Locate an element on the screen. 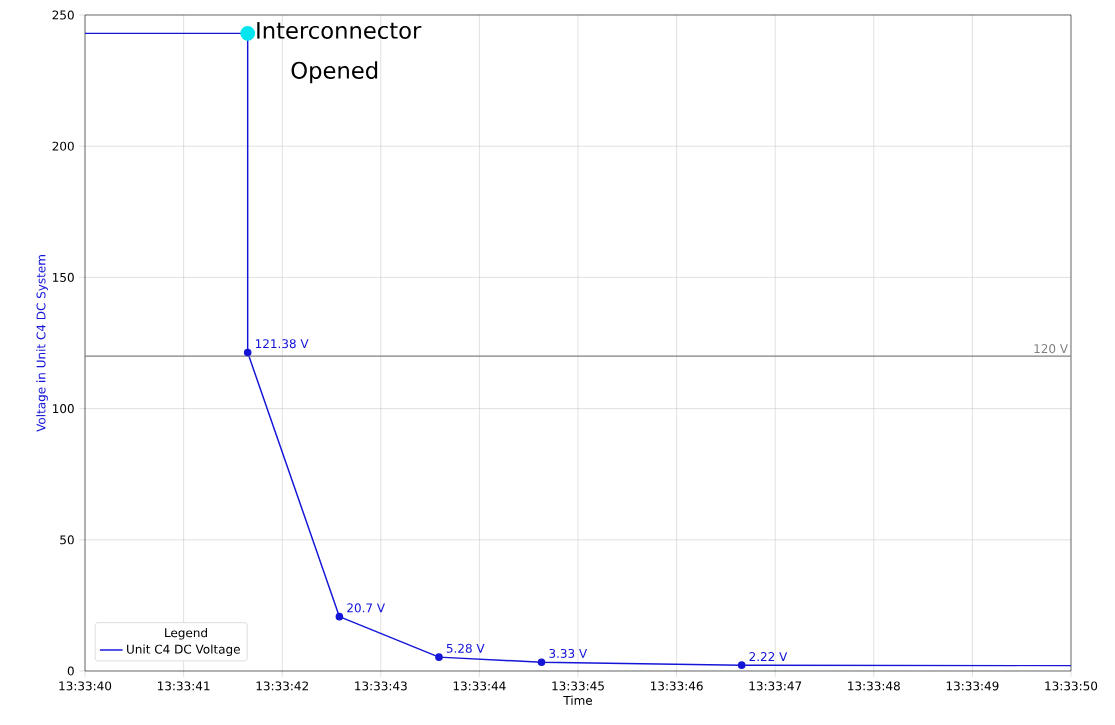 The width and height of the screenshot is (1115, 725). x-tick-label: 13:33:40 is located at coordinates (85, 686).